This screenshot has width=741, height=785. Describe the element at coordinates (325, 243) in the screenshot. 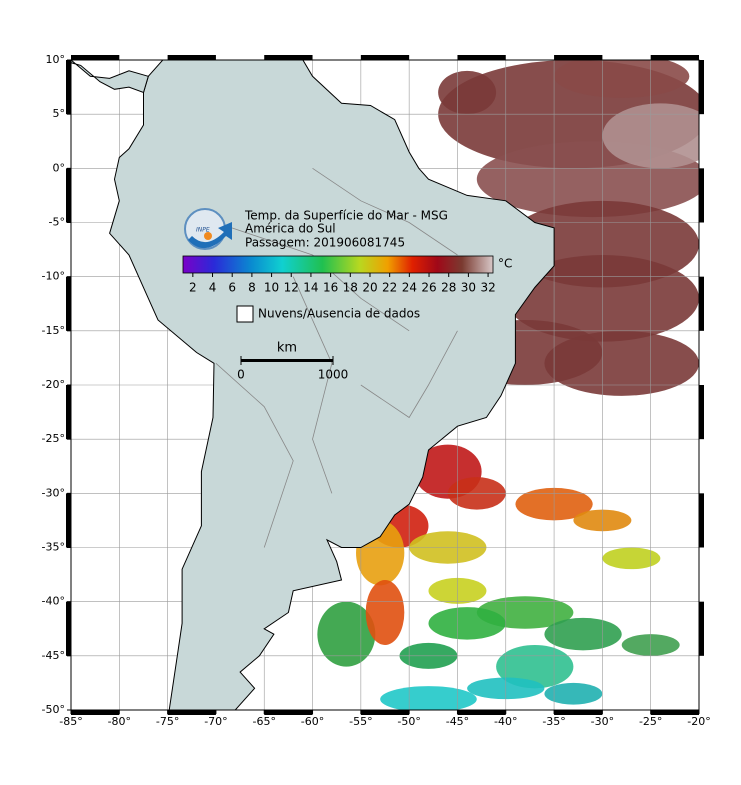

I see `pass-time: Passagem: 201906081745` at that location.